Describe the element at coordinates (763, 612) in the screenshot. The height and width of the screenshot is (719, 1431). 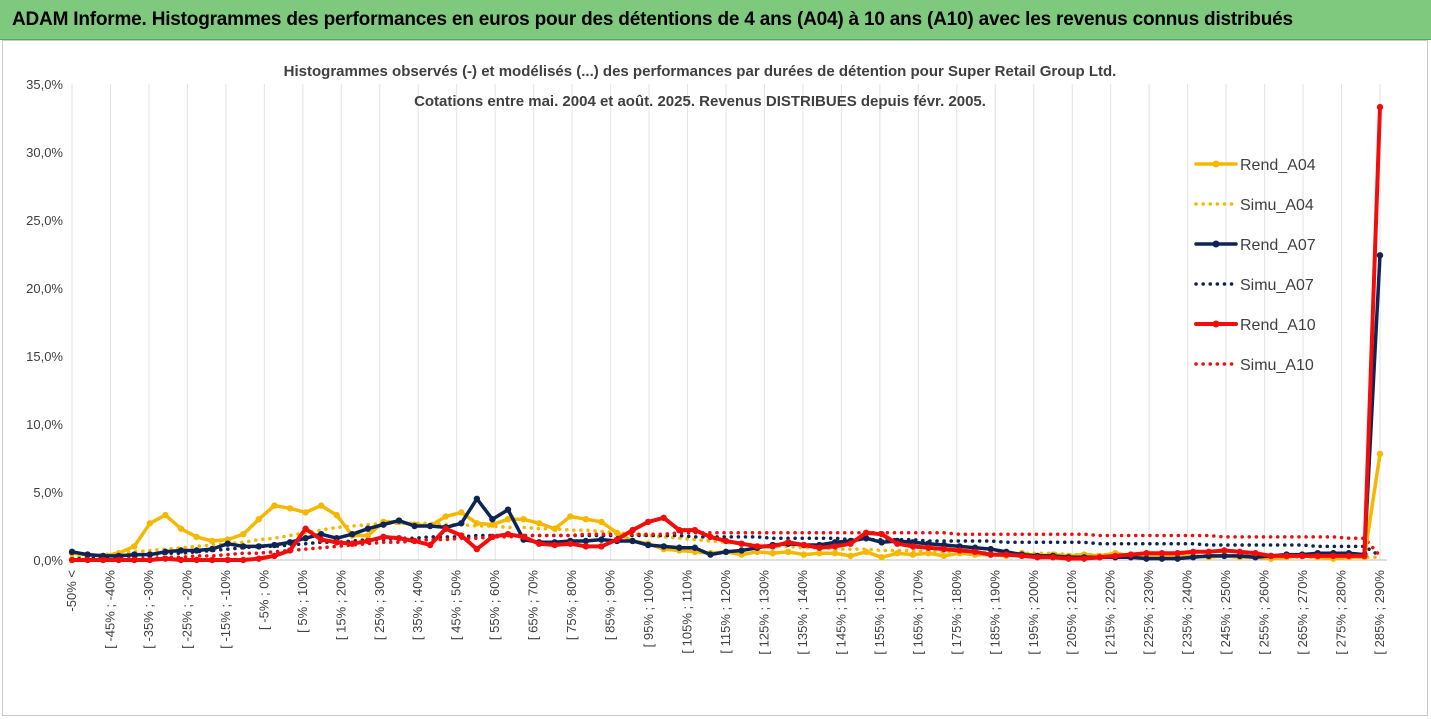
I see `x-tick-label: [ 125% ; 130%` at that location.